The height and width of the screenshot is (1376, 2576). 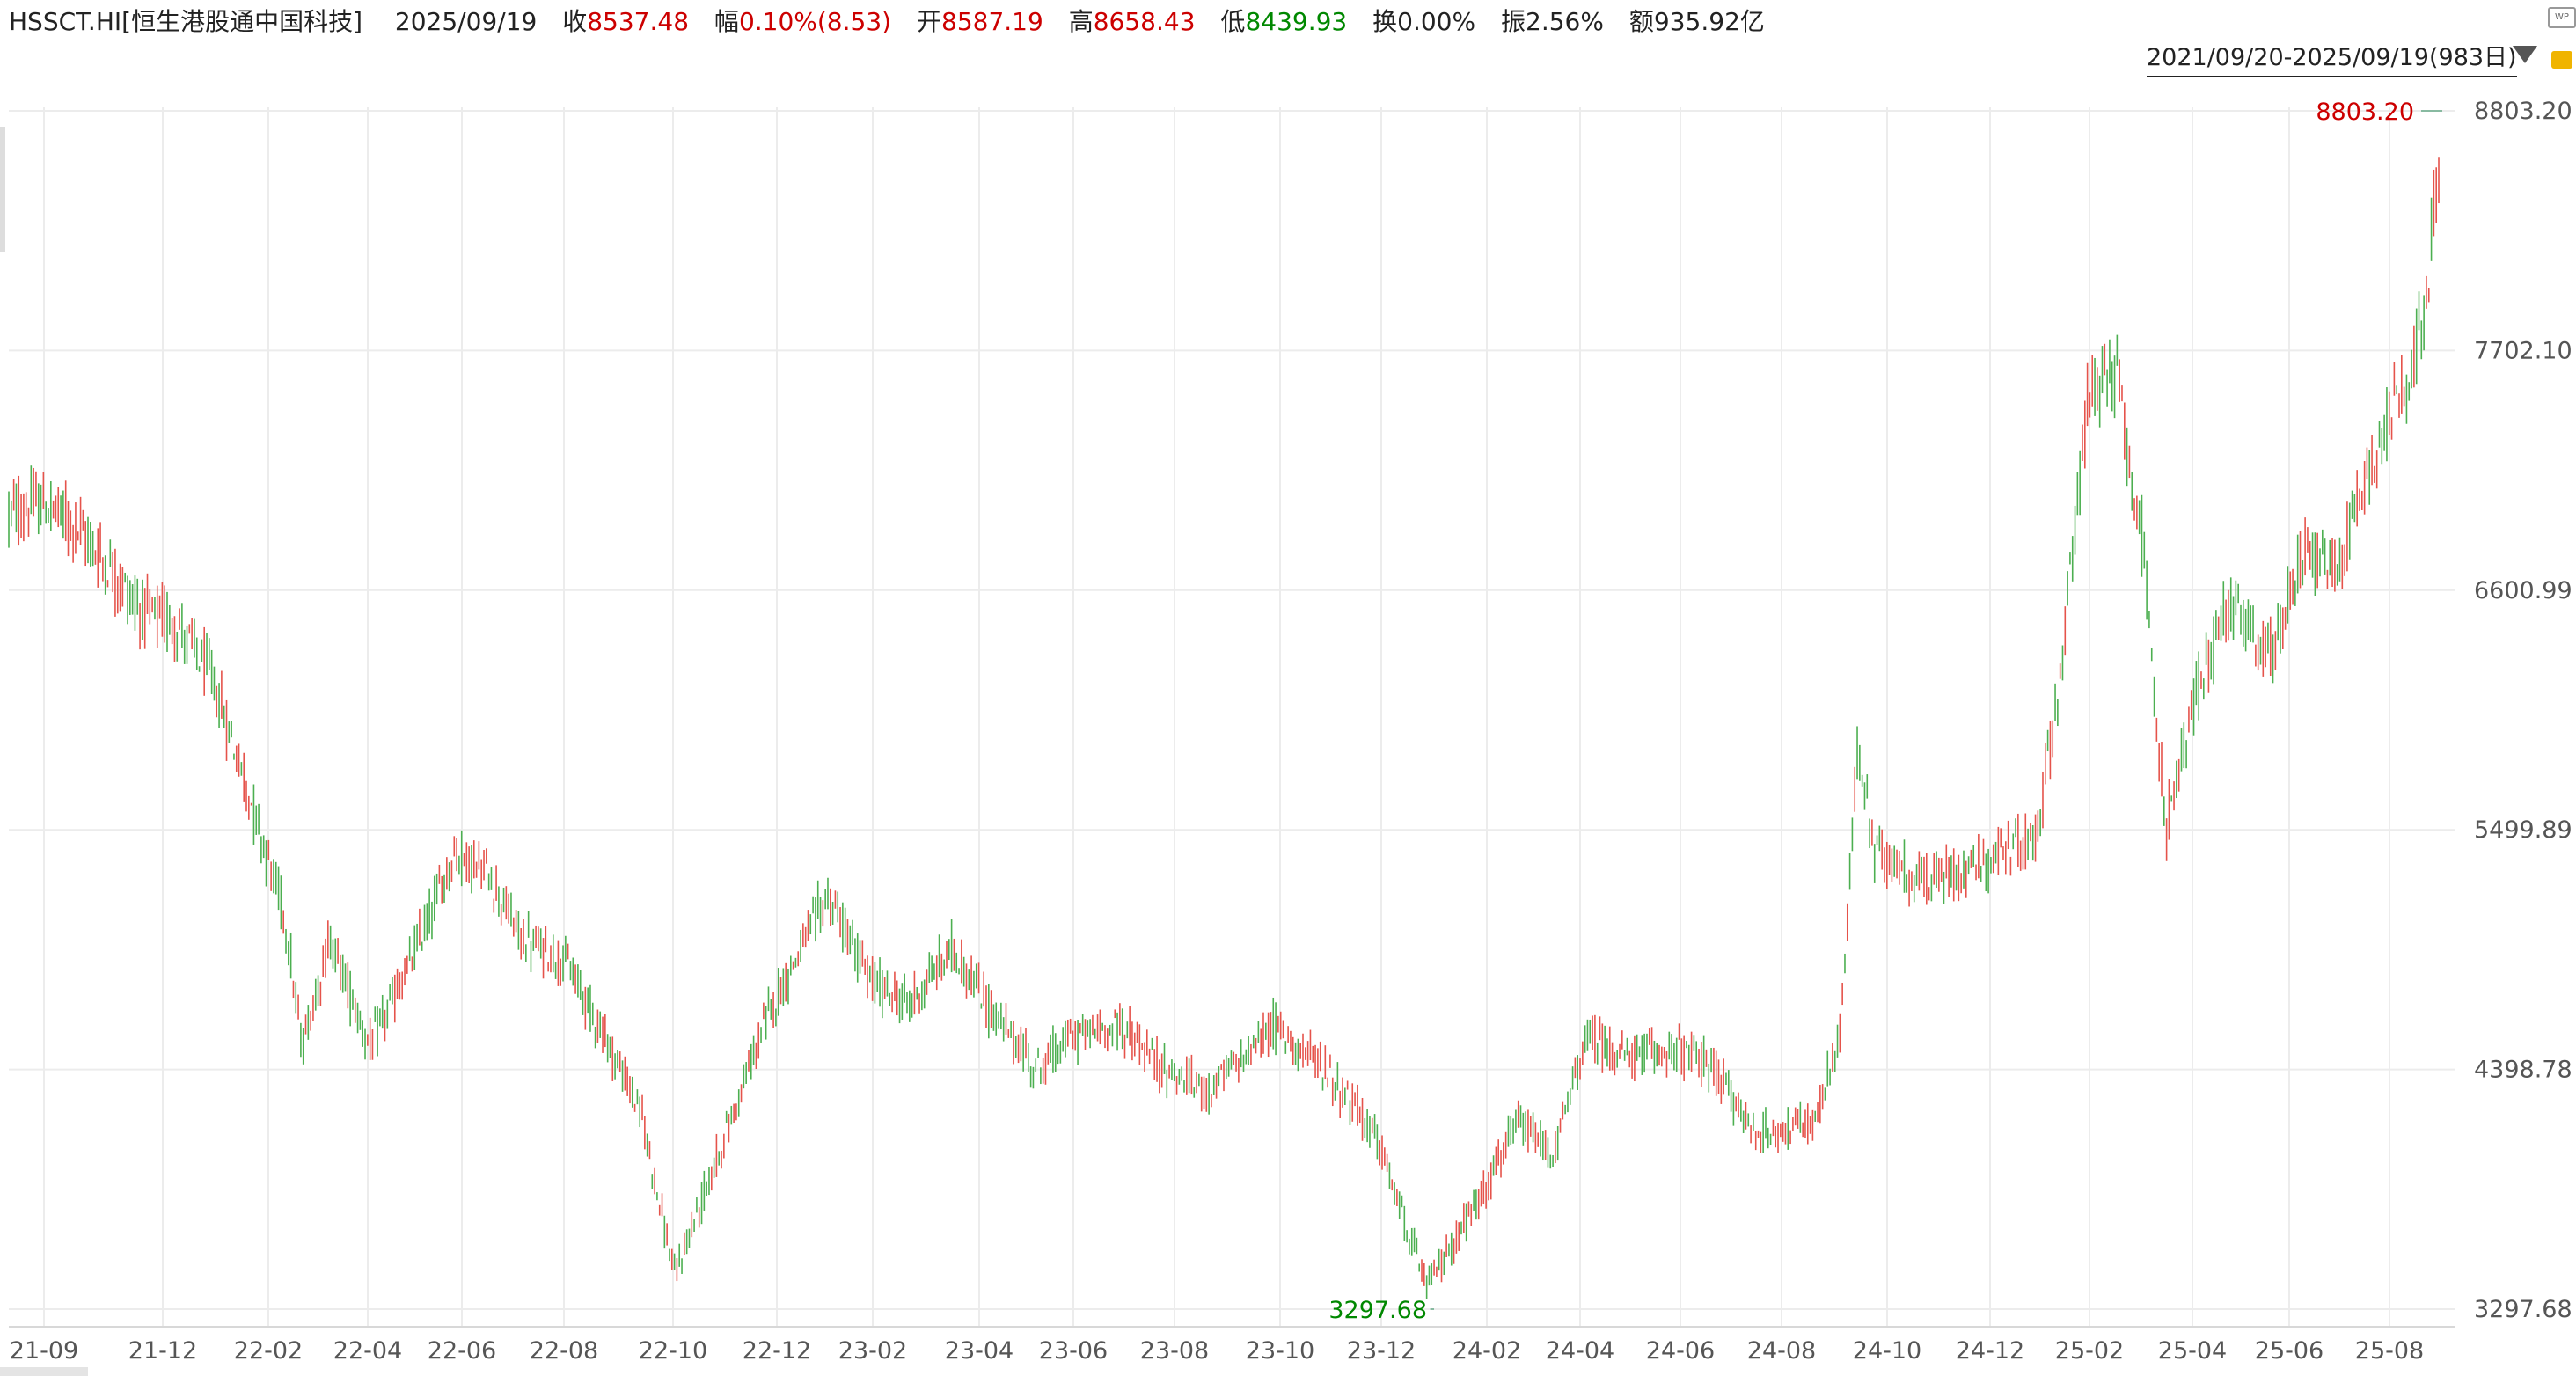 What do you see at coordinates (1565, 21) in the screenshot?
I see `amplitude-value: 2.56%` at bounding box center [1565, 21].